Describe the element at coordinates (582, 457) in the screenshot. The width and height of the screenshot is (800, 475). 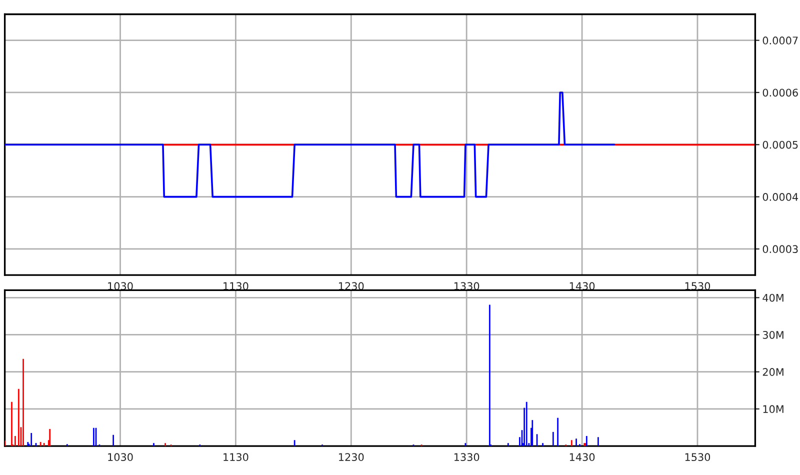
I see `x-tick-label: 1430` at that location.